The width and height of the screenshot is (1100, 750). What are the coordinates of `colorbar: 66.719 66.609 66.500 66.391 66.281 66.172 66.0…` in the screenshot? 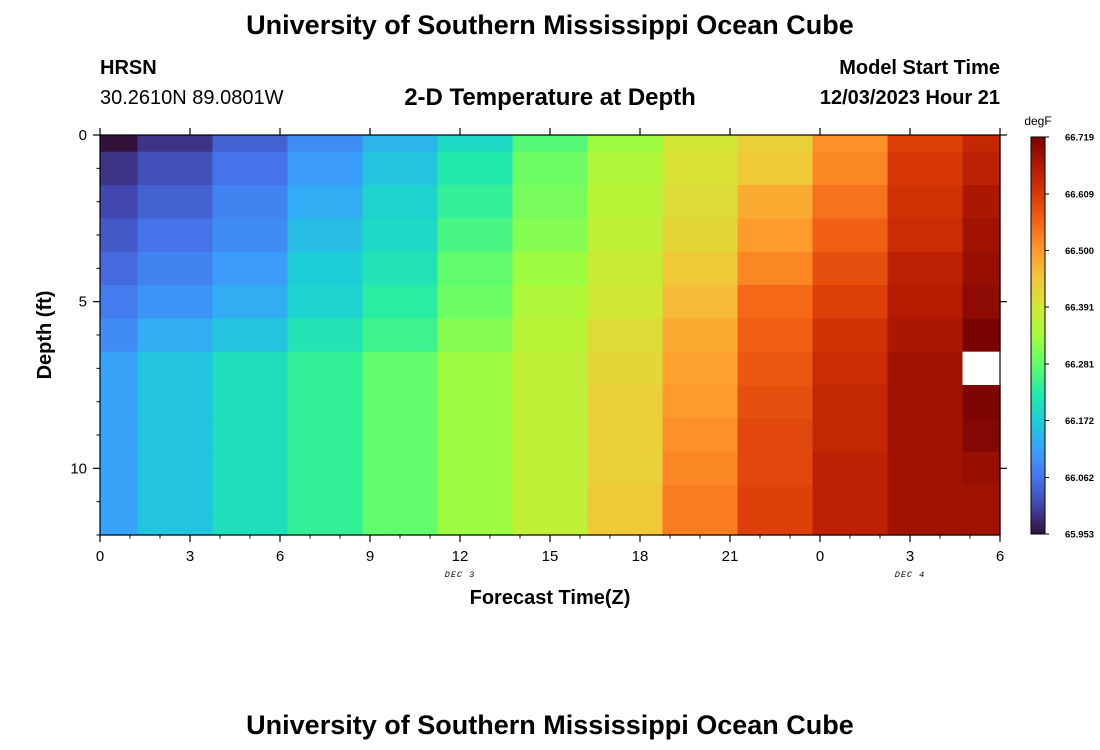 It's located at (1059, 327).